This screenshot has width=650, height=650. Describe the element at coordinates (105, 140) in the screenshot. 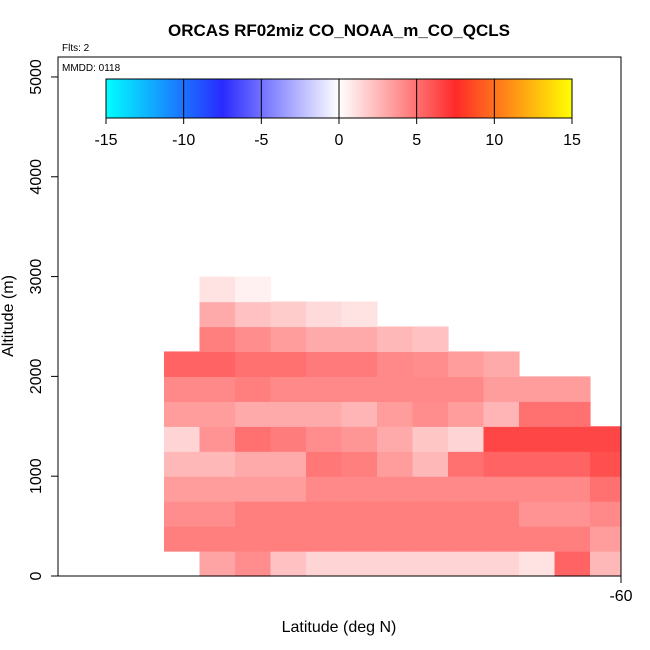

I see `colorbar-tick-label: -15` at that location.